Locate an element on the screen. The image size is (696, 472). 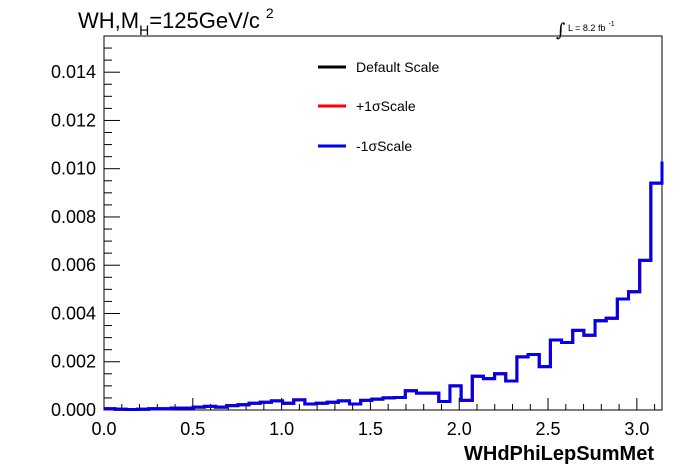
x-tick-label: 3.0 is located at coordinates (636, 429).